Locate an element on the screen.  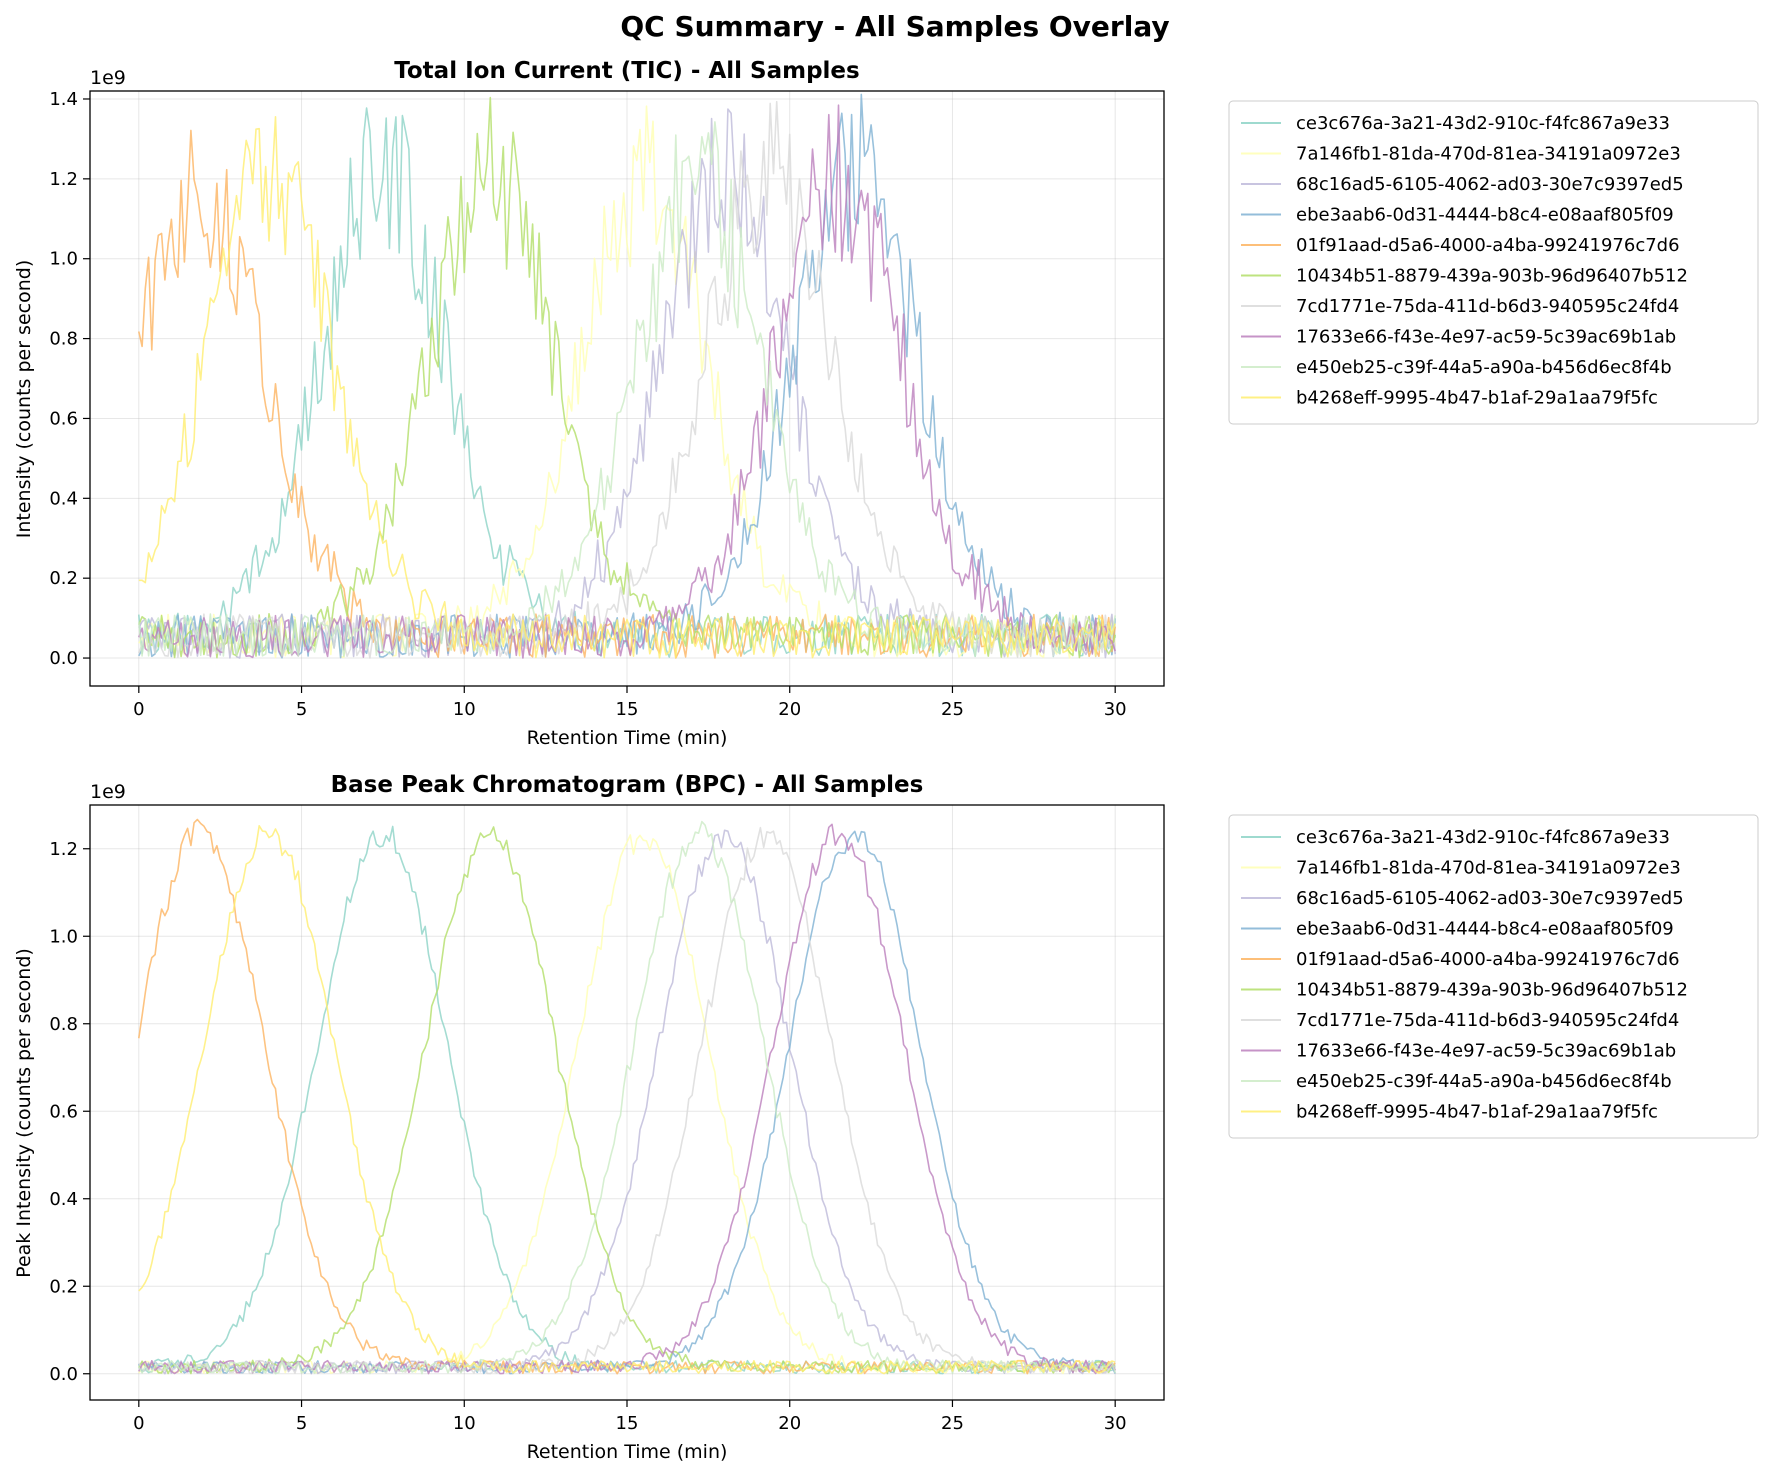
tic-legend-label: ce3c676a-3a21-43d2-910c-f4fc867a9e33 is located at coordinates (1483, 123).